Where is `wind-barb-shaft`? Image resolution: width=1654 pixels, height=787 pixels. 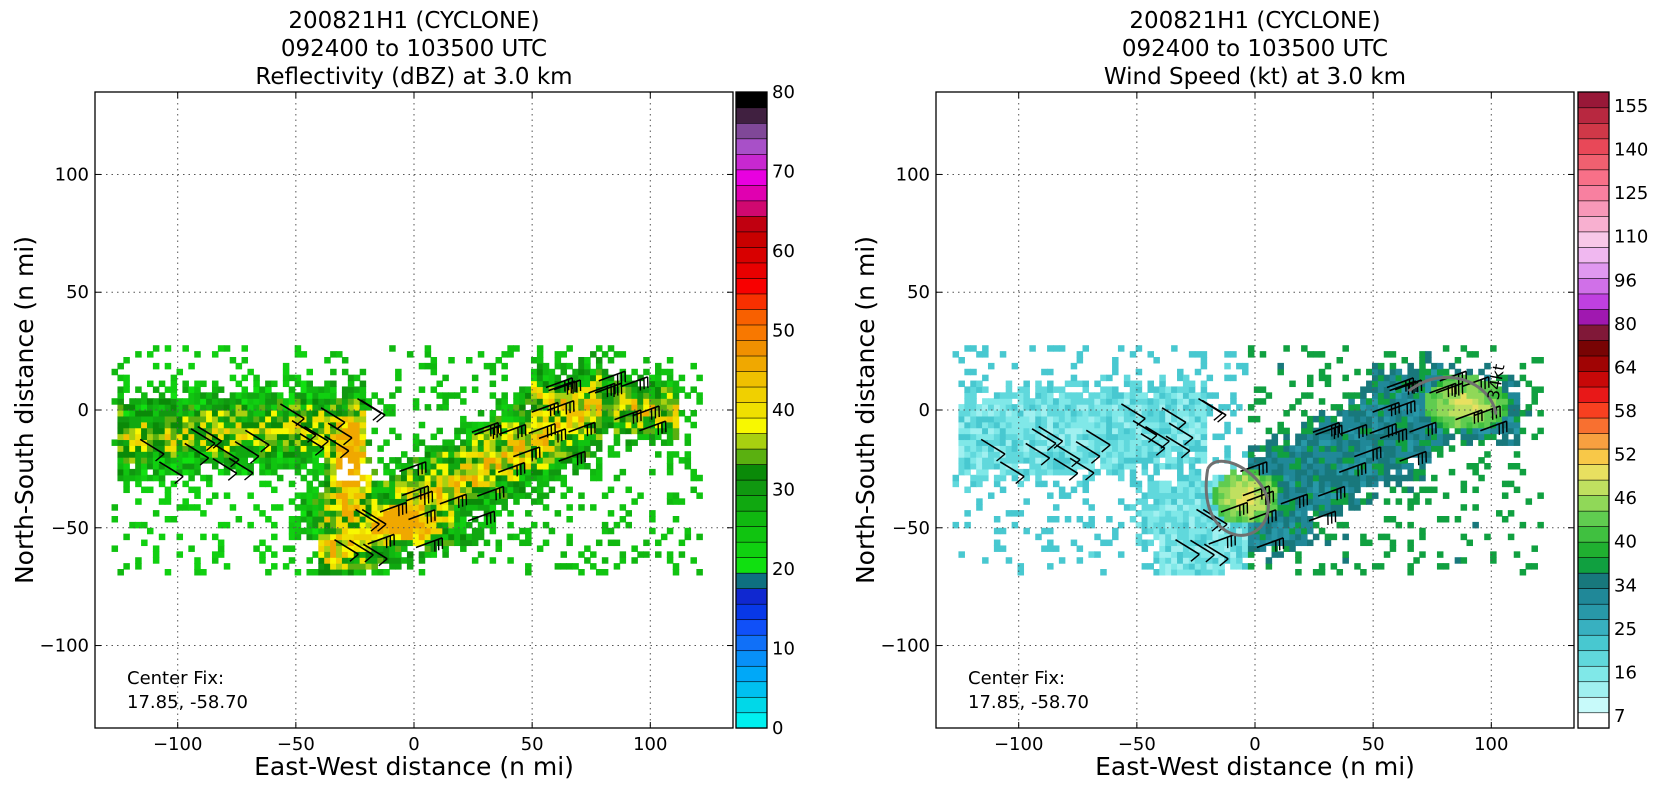
wind-barb-shaft is located at coordinates (203, 436).